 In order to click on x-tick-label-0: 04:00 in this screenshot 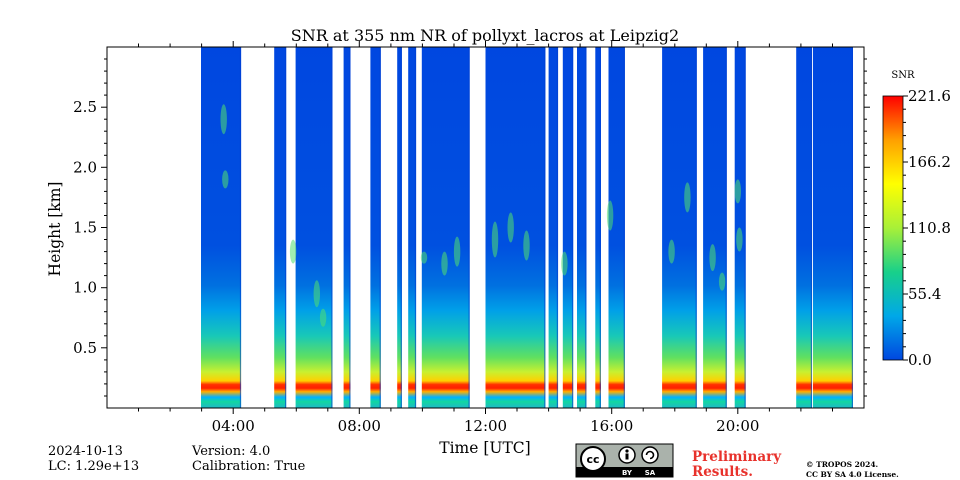, I will do `click(233, 426)`.